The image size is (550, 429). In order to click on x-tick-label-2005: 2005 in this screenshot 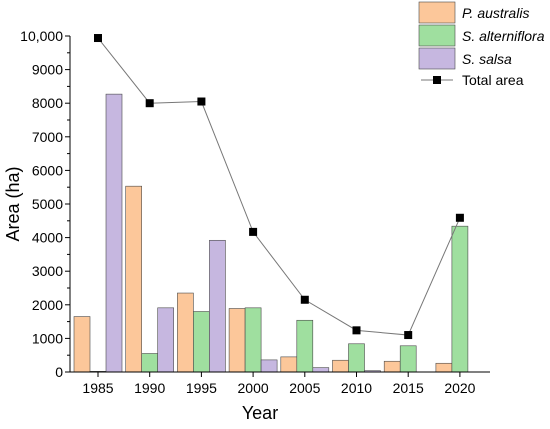, I will do `click(304, 388)`.